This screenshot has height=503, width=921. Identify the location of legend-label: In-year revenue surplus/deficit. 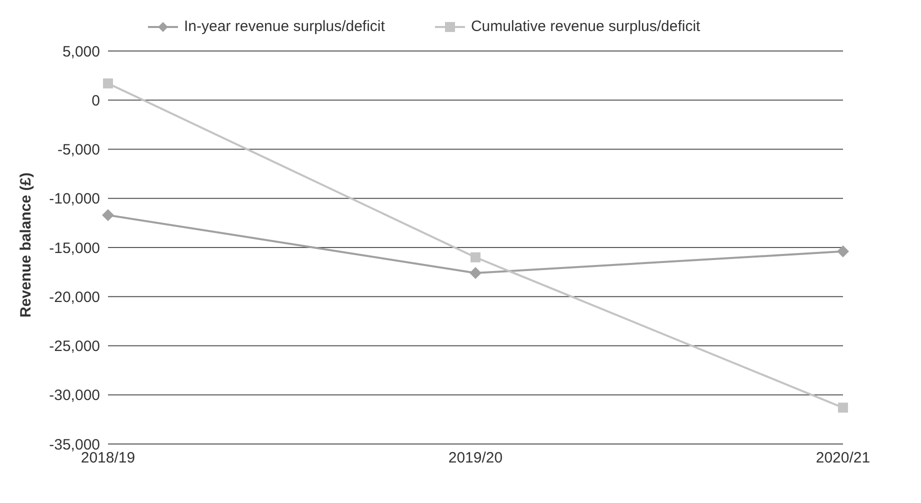
(284, 26).